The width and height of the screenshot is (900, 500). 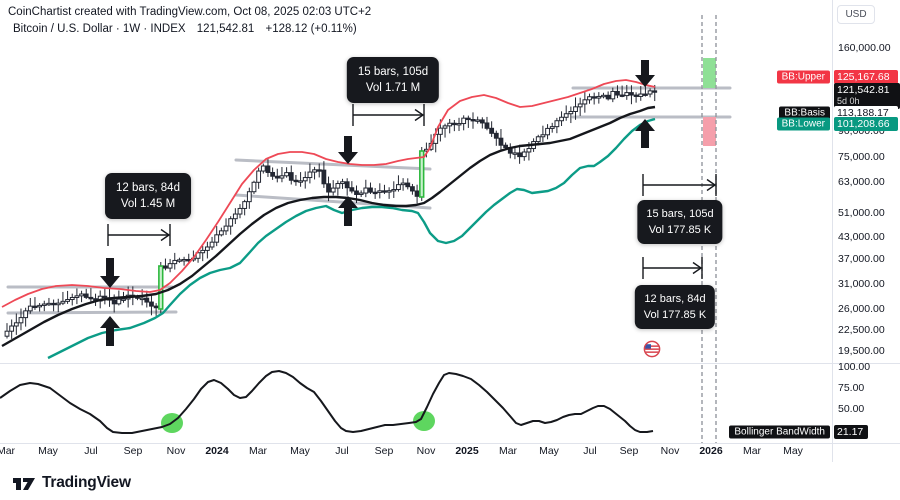 What do you see at coordinates (866, 124) in the screenshot?
I see `bb-lower-price: 101,208.66` at bounding box center [866, 124].